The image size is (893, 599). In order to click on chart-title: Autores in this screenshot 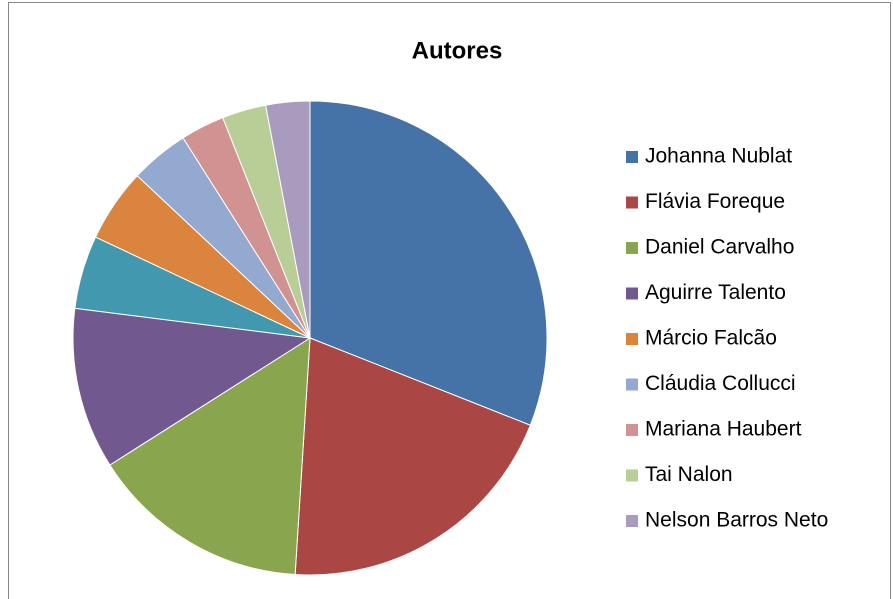, I will do `click(457, 50)`.